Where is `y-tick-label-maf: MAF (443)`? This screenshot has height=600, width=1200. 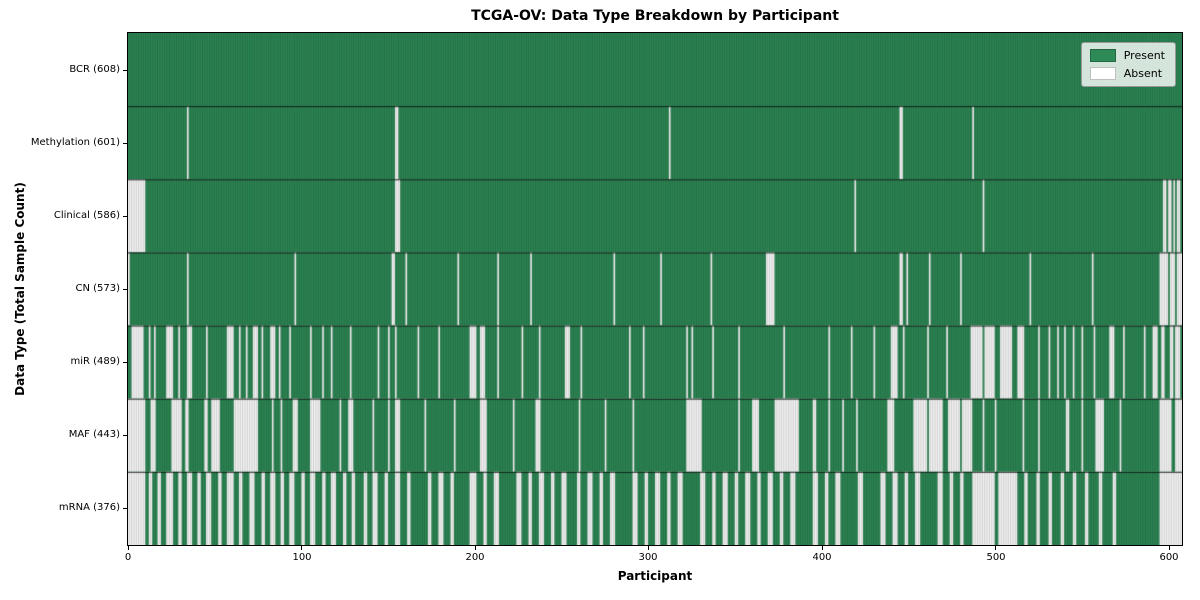 y-tick-label-maf: MAF (443) is located at coordinates (94, 434).